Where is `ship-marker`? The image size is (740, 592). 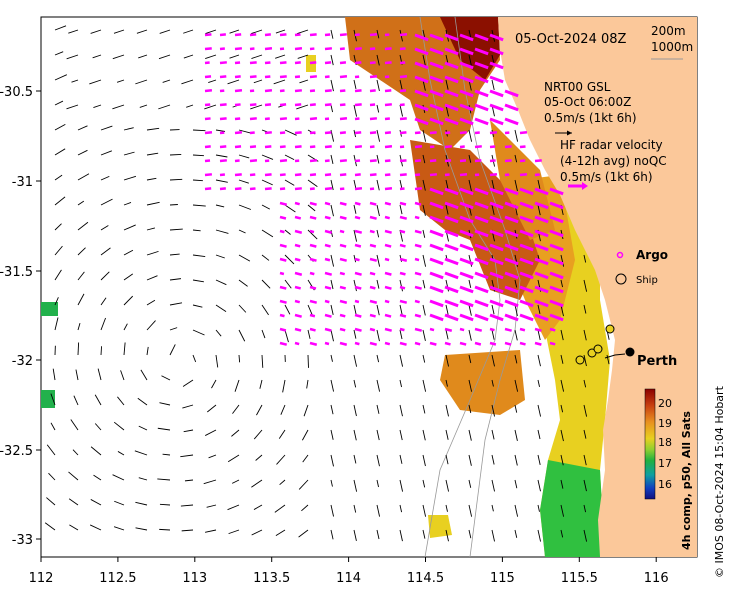
ship-marker is located at coordinates (598, 349).